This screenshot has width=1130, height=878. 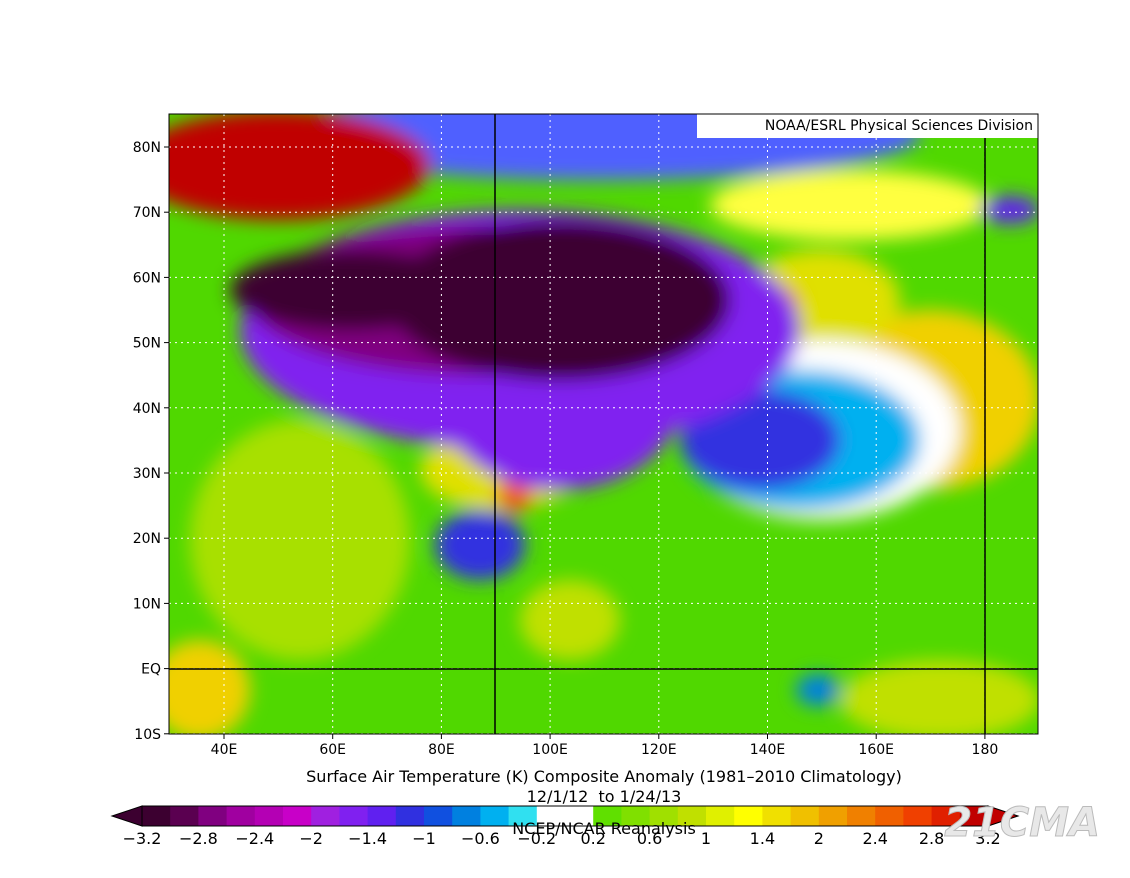 What do you see at coordinates (985, 750) in the screenshot?
I see `lon-label: 180` at bounding box center [985, 750].